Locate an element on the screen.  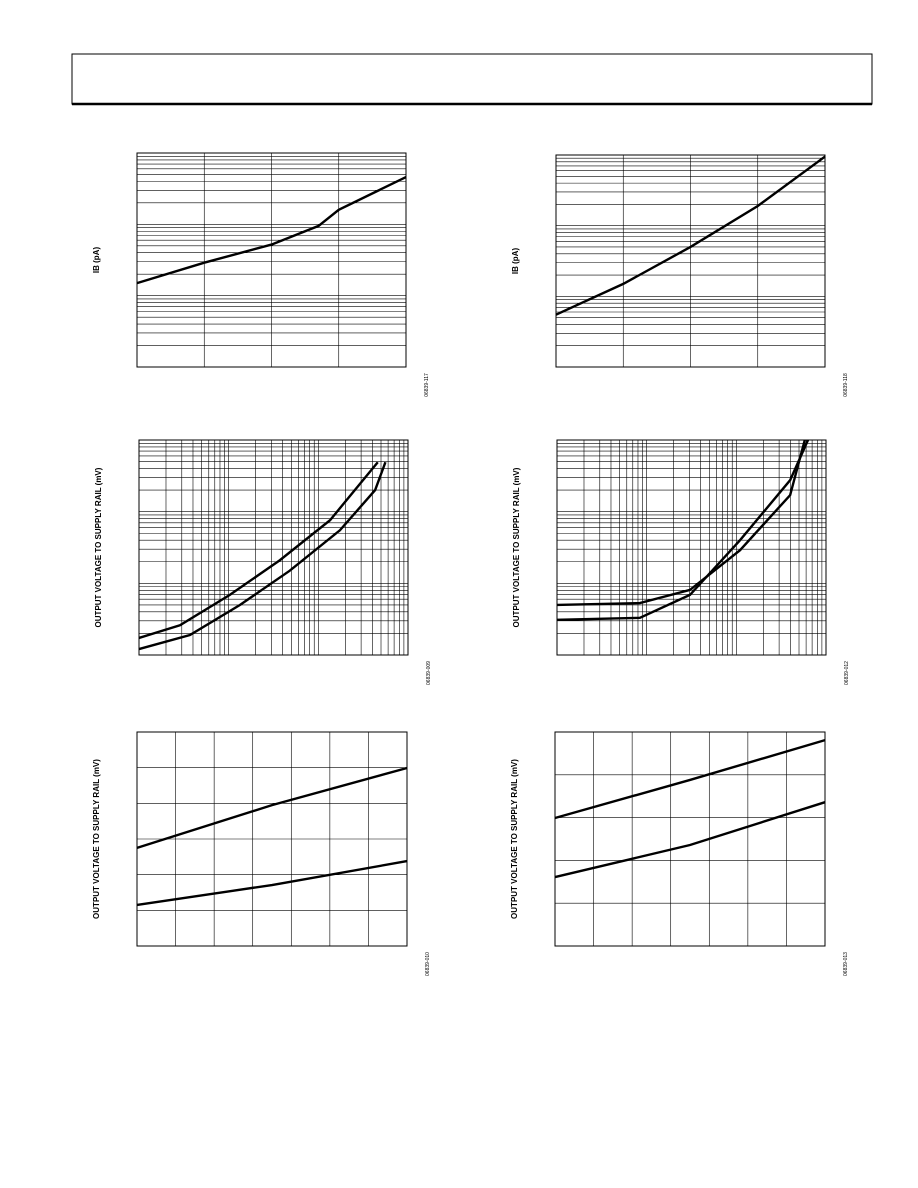
figure-id: 06839-012 is located at coordinates (847, 673).